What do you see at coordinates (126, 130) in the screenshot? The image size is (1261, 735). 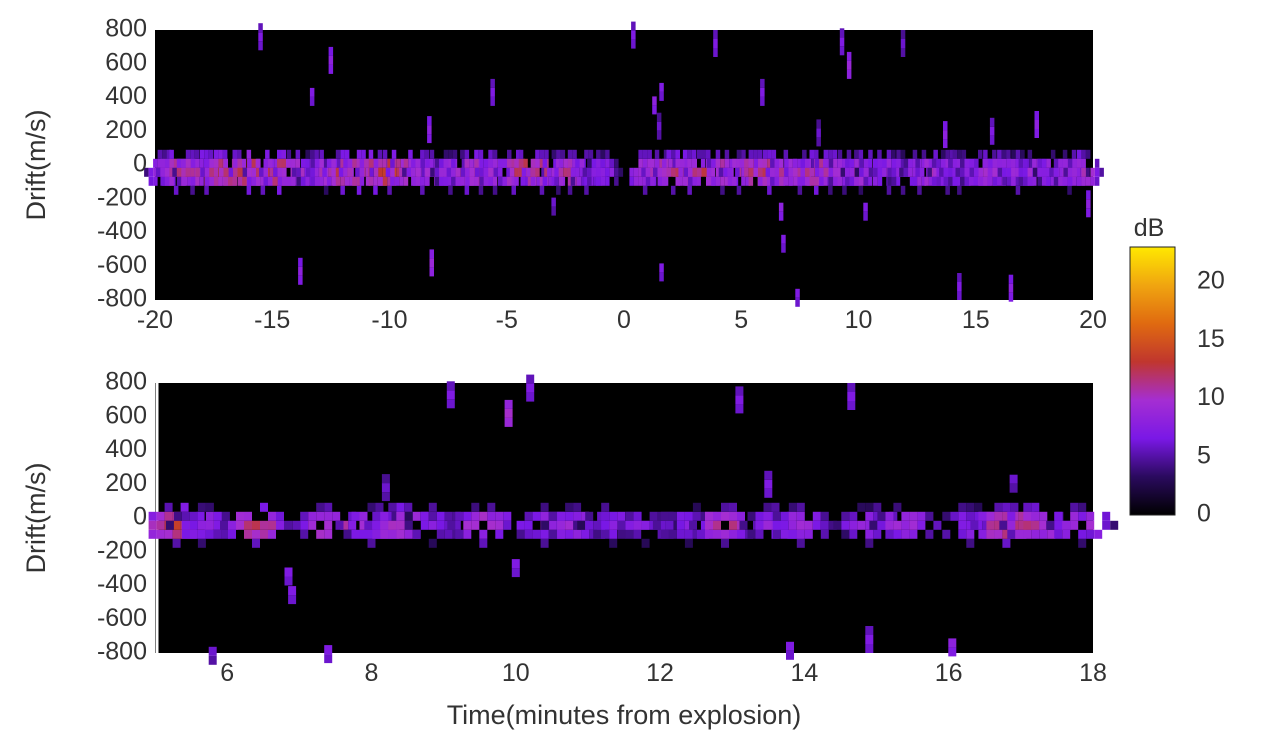 I see `y-tick-label: 200` at bounding box center [126, 130].